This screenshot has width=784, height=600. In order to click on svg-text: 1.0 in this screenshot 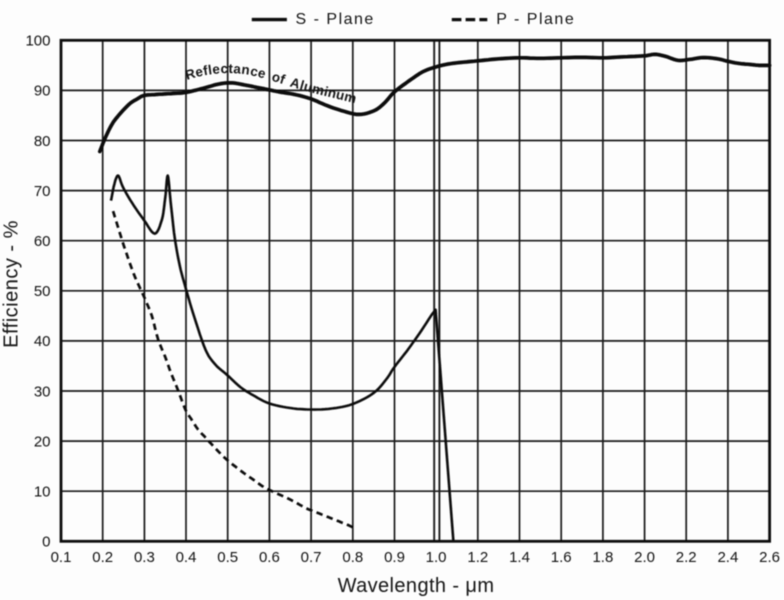, I will do `click(436, 557)`.